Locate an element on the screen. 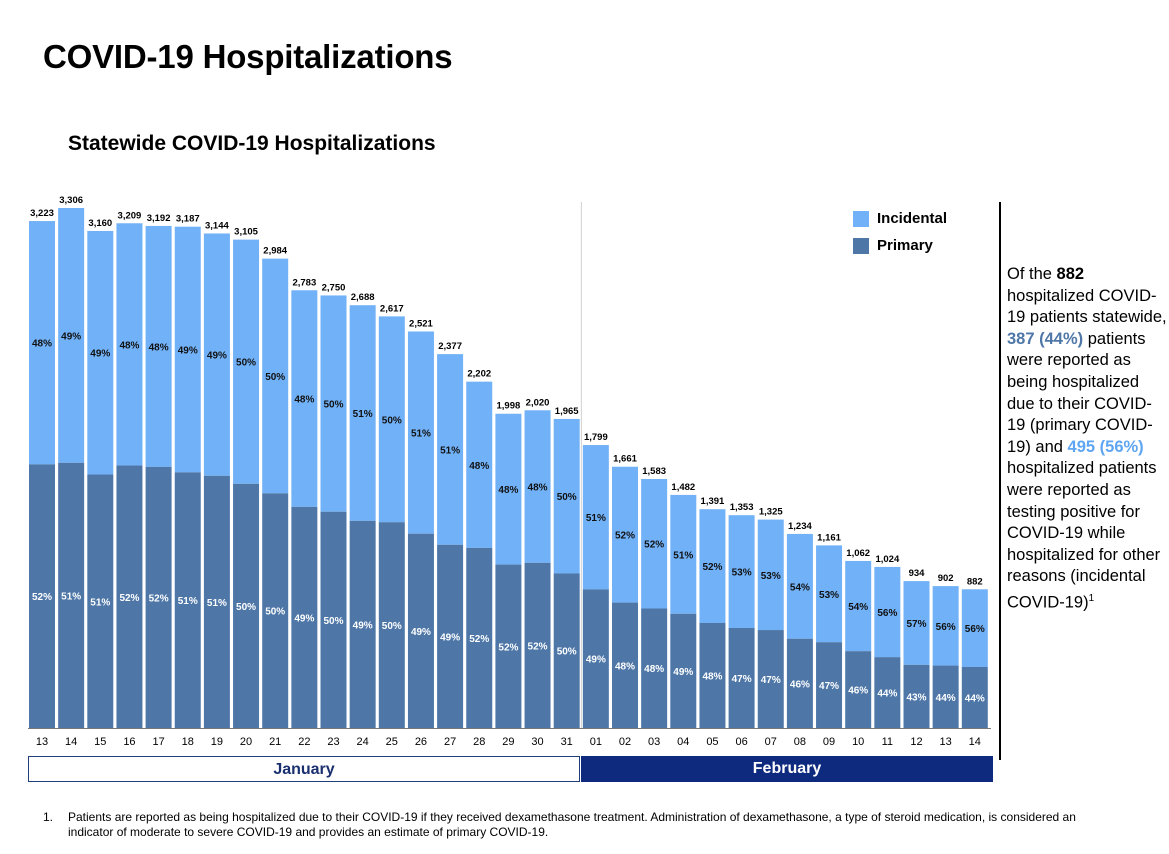 The width and height of the screenshot is (1169, 854). x-tick-label: 08 is located at coordinates (800, 742).